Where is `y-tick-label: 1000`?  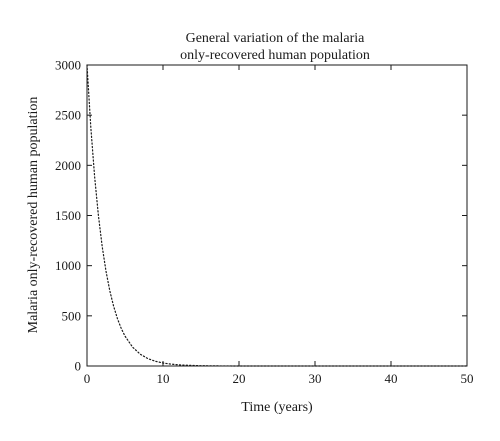 y-tick-label: 1000 is located at coordinates (68, 265).